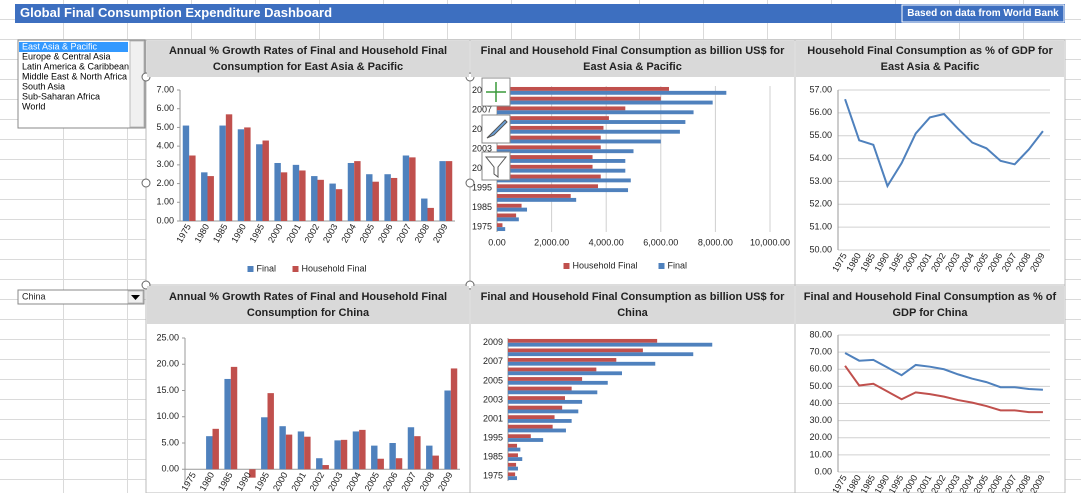 This screenshot has height=493, width=1081. What do you see at coordinates (551, 242) in the screenshot?
I see `x-tick-label: 2,000.00` at bounding box center [551, 242].